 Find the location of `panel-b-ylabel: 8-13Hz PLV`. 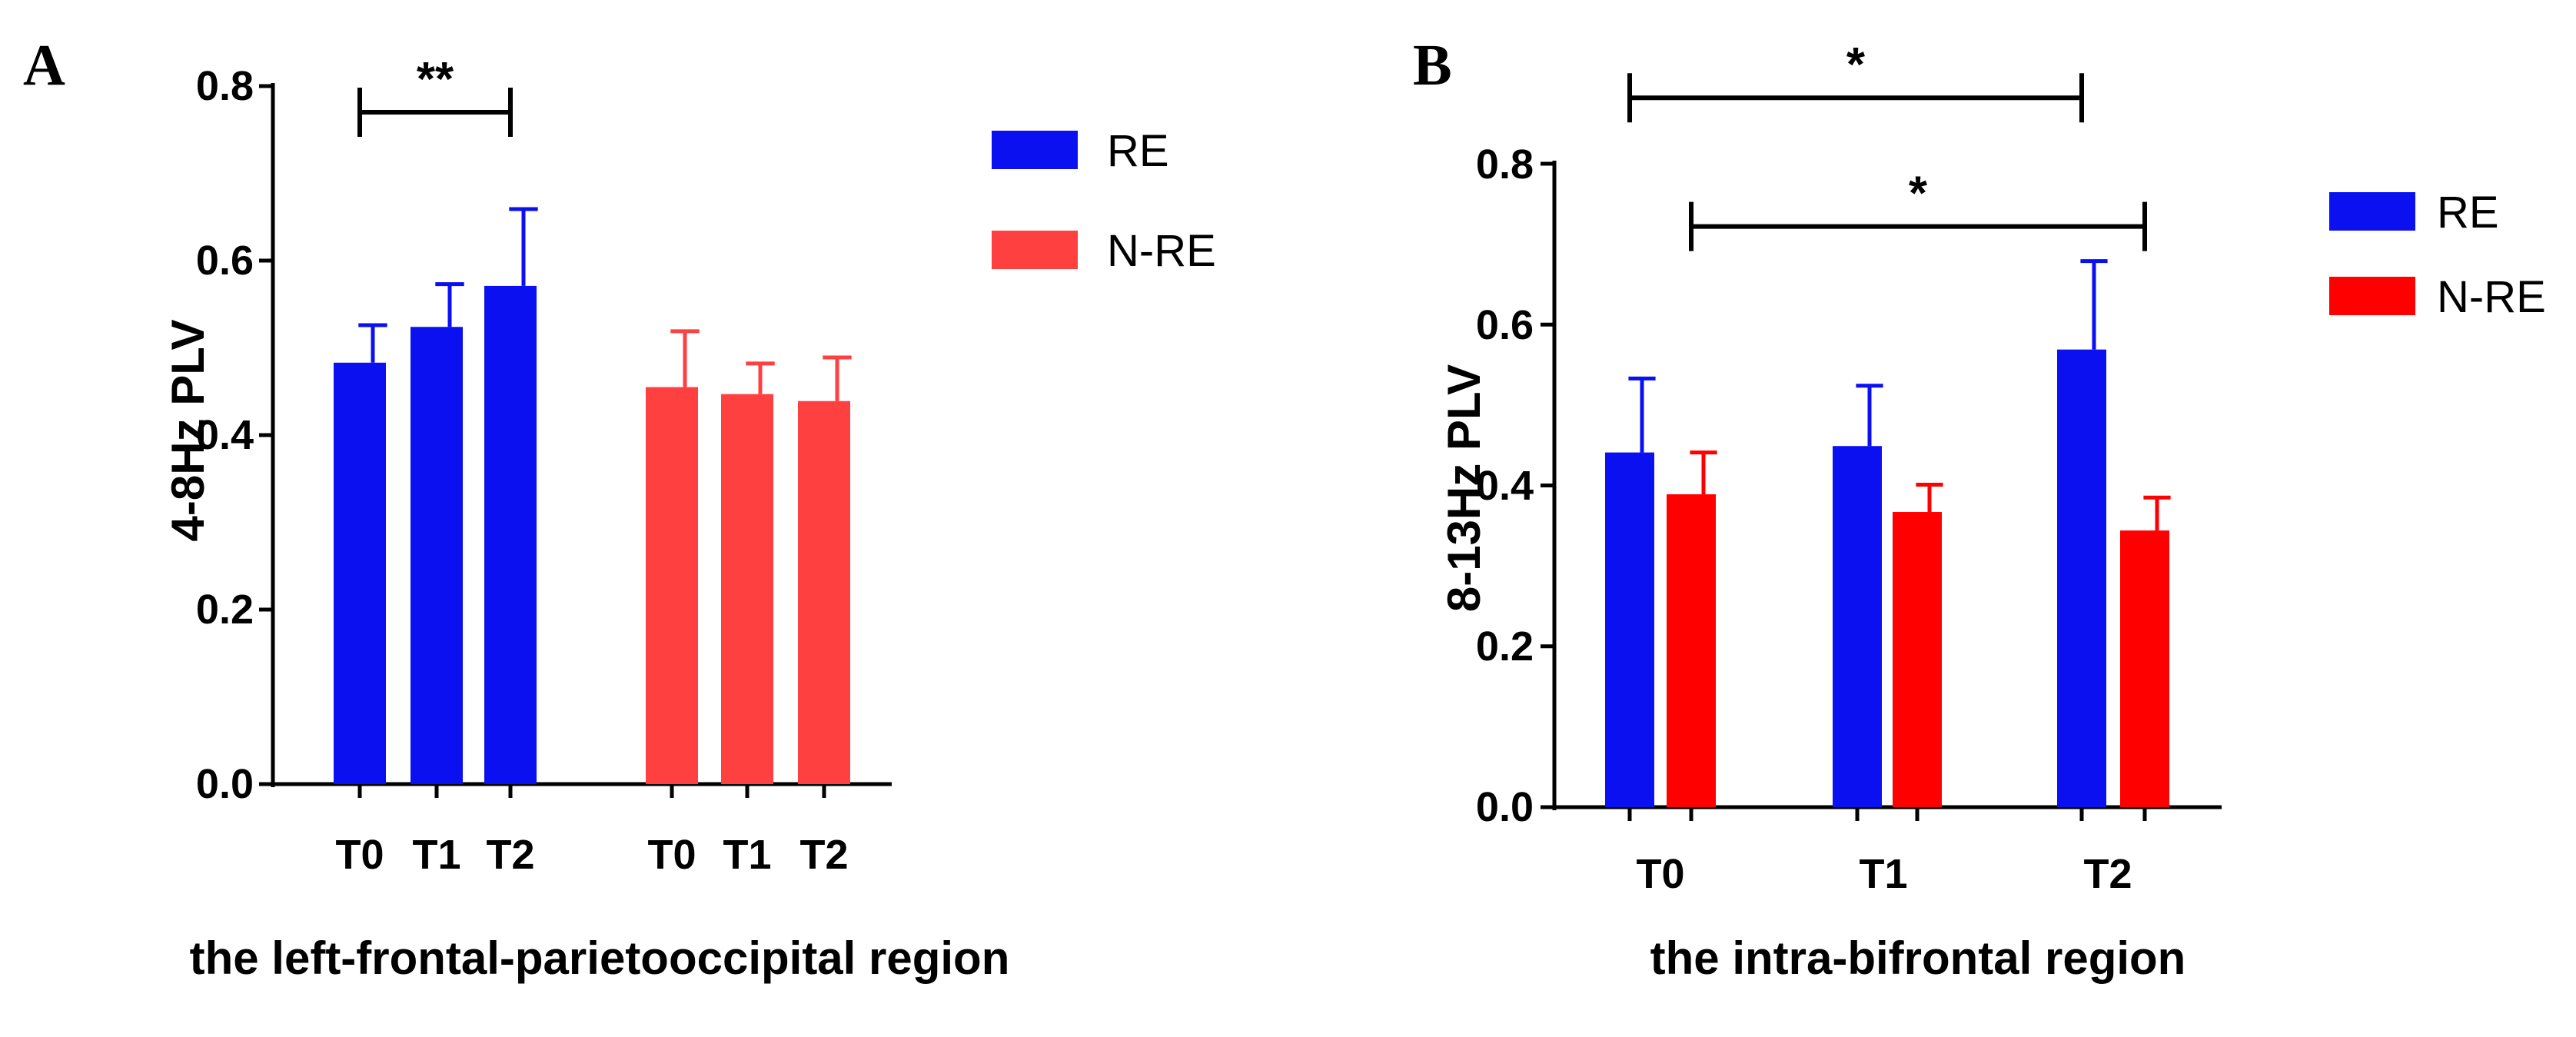

panel-b-ylabel: 8-13Hz PLV is located at coordinates (1464, 488).